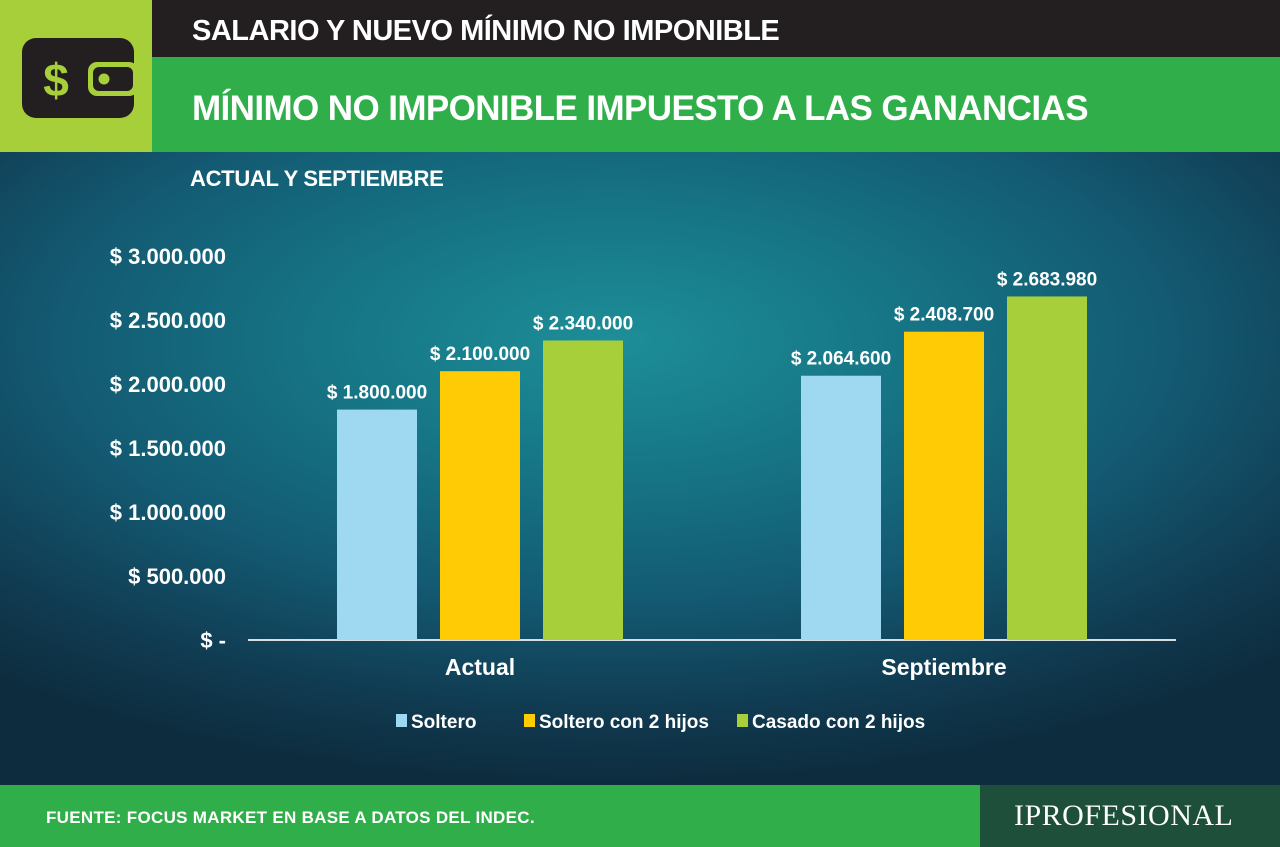 This screenshot has height=847, width=1280. What do you see at coordinates (480, 354) in the screenshot?
I see `data-label: $ 2.100.000` at bounding box center [480, 354].